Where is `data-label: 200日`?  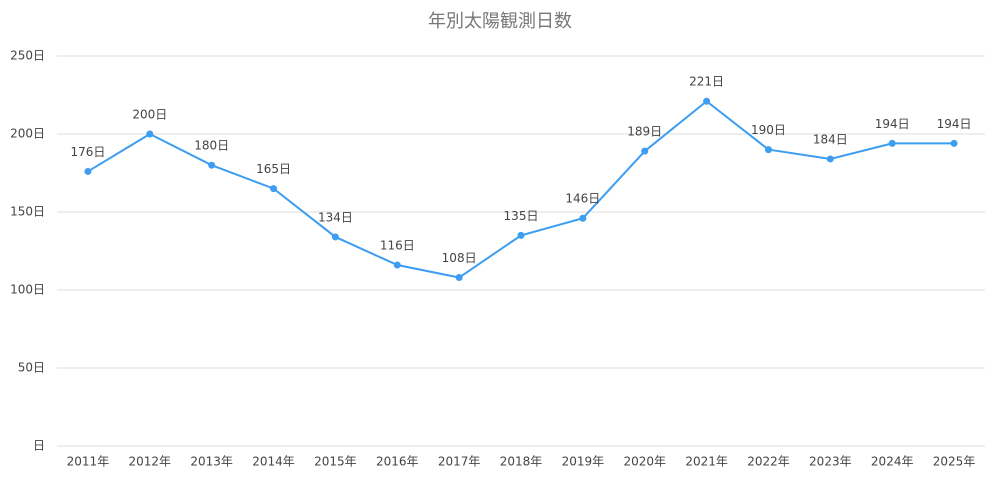
data-label: 200日 is located at coordinates (149, 115).